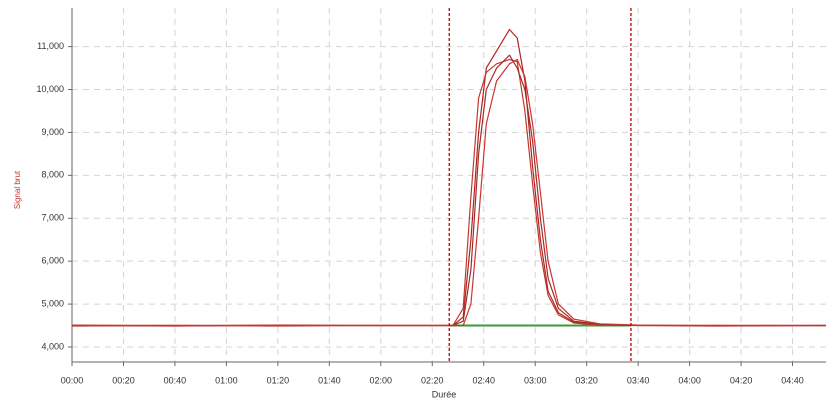  Describe the element at coordinates (638, 380) in the screenshot. I see `x-tick-label: 03:40` at that location.